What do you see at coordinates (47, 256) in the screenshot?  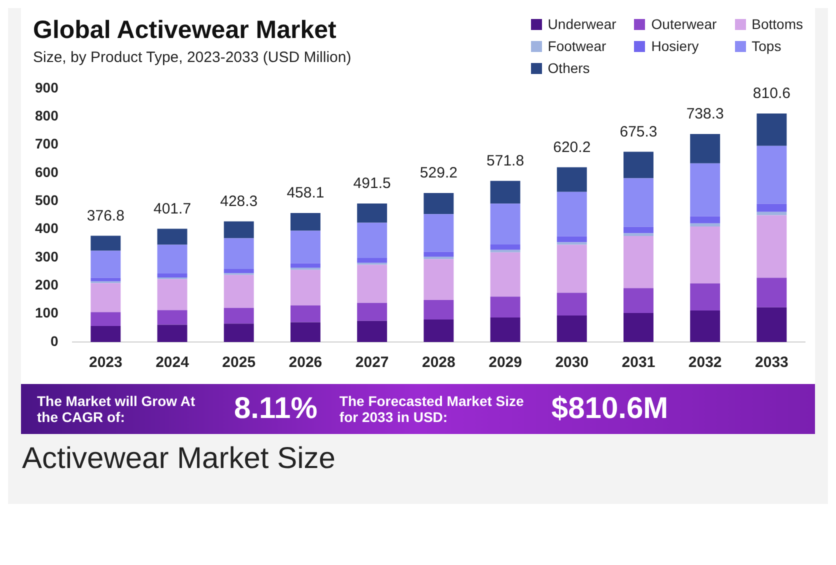 I see `y-tick-label: 300` at bounding box center [47, 256].